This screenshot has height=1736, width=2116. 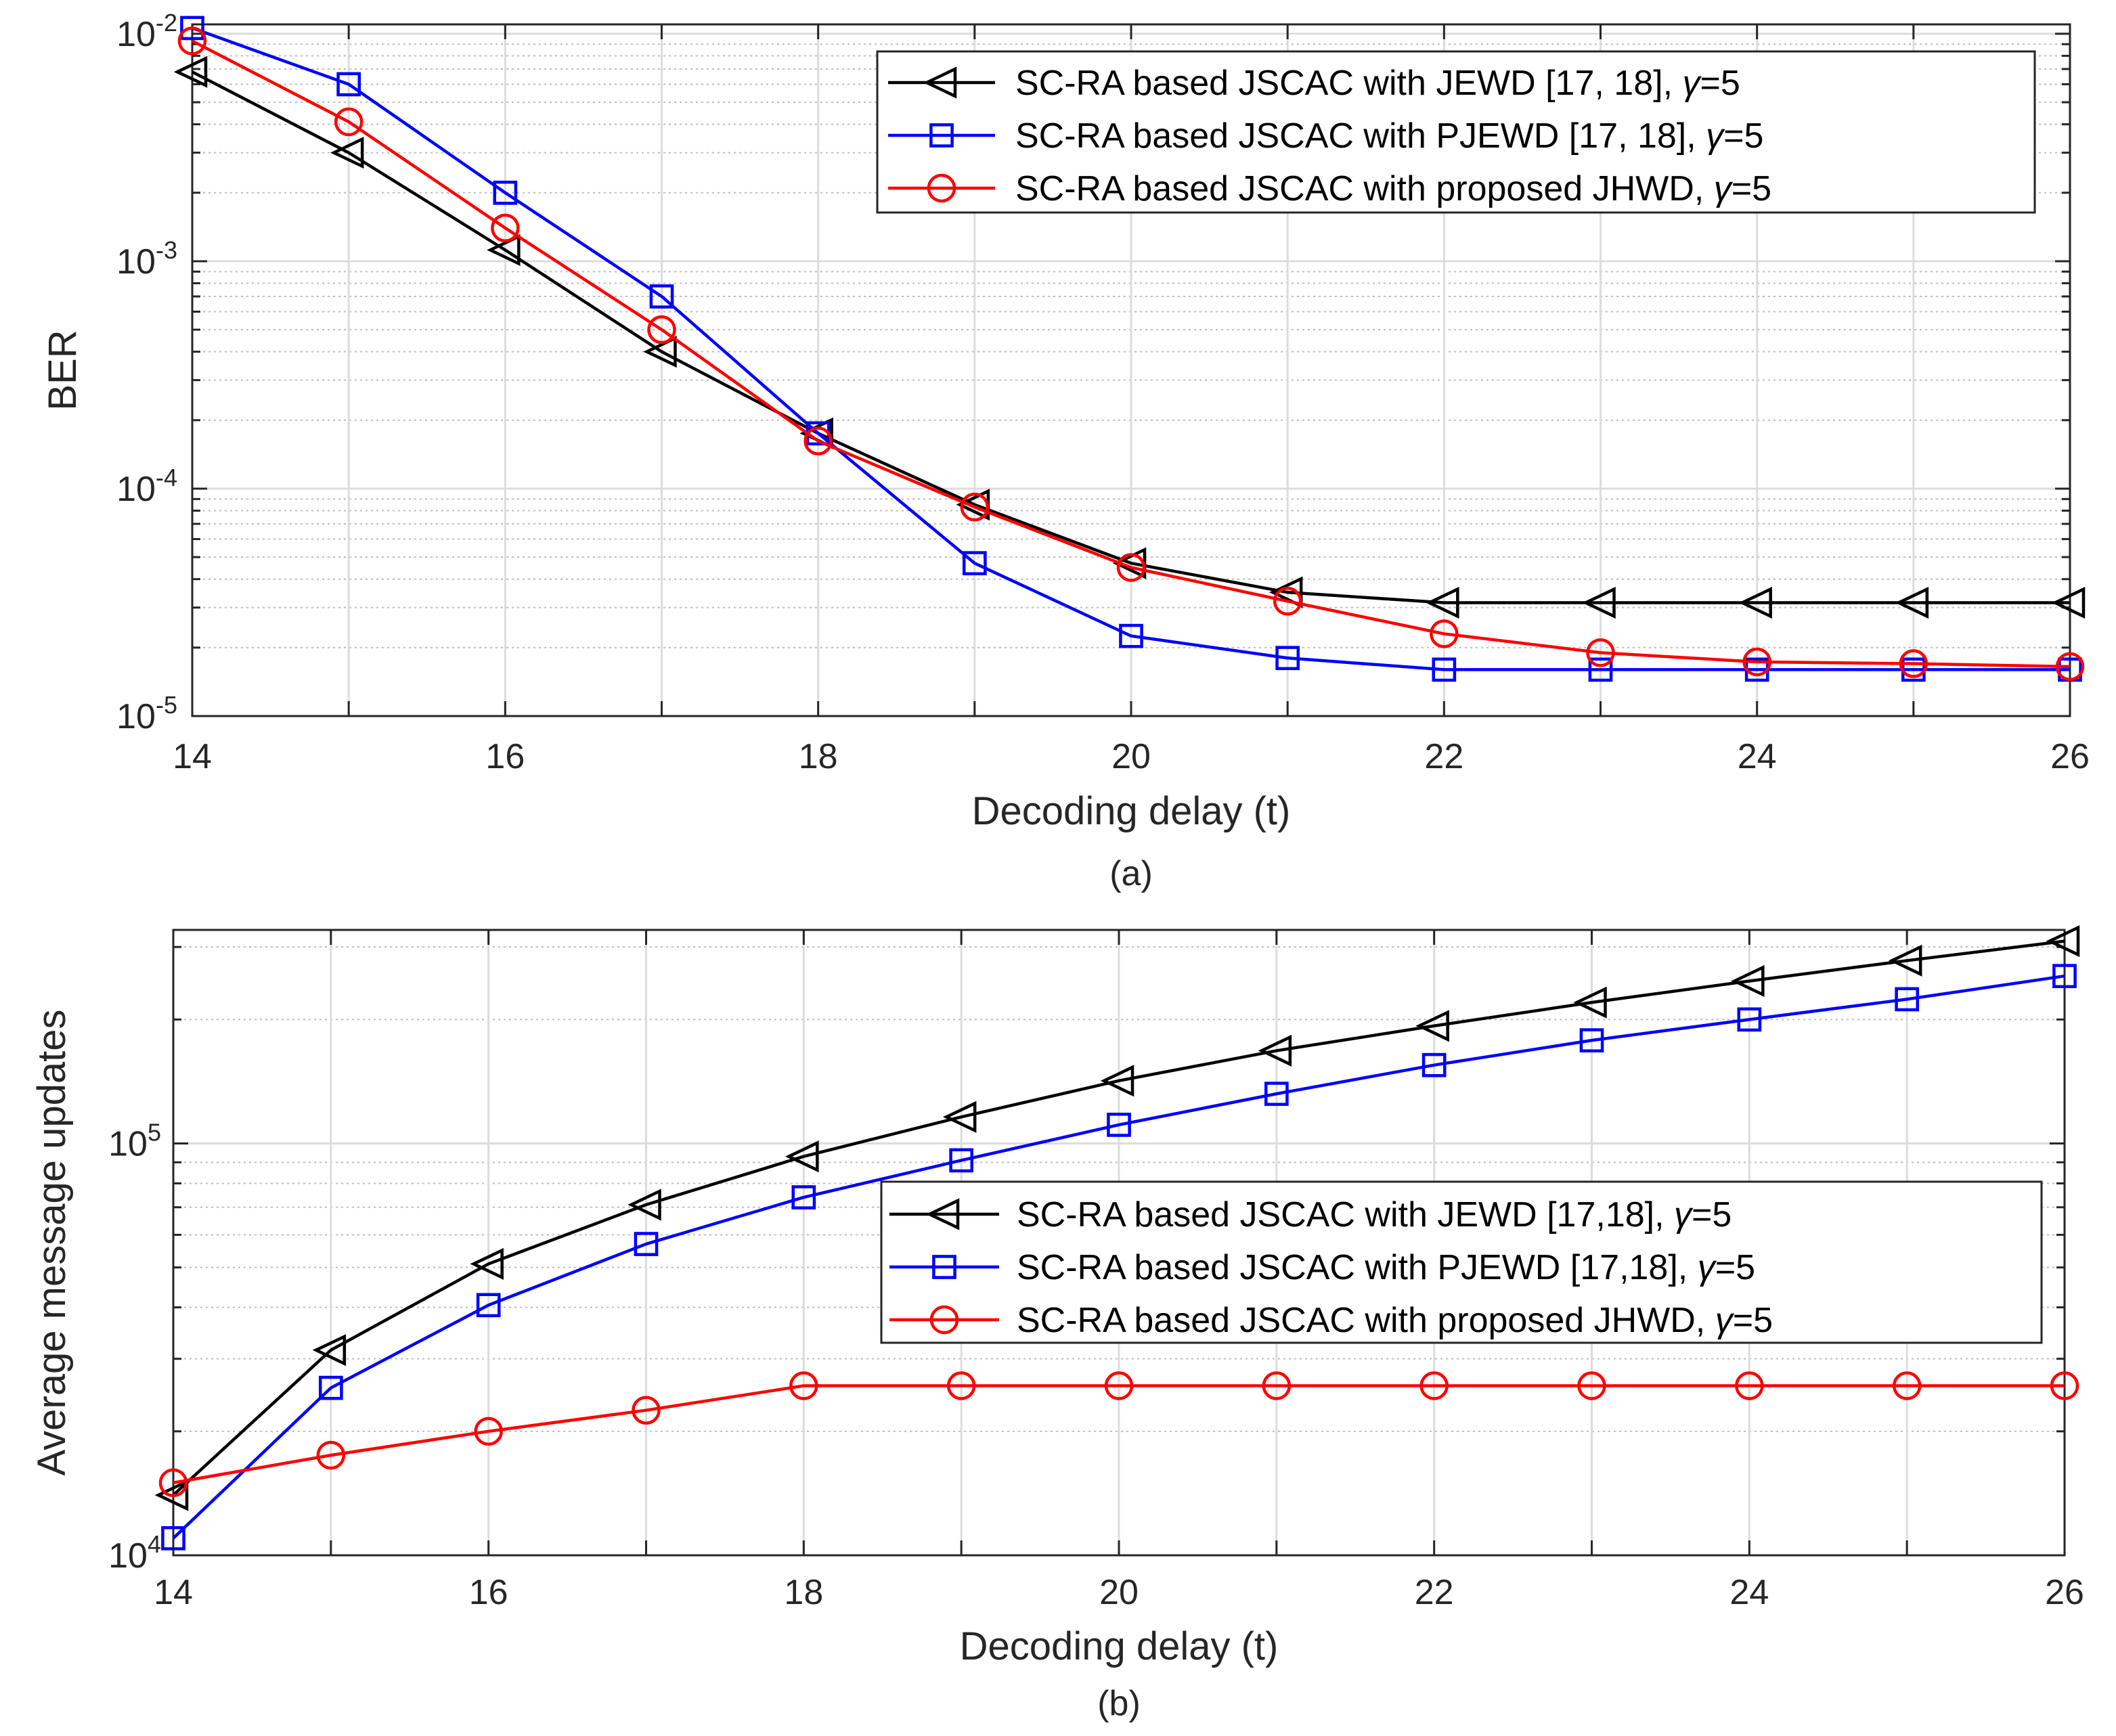 I want to click on y-tick-label: 10⁴, so click(x=134, y=1553).